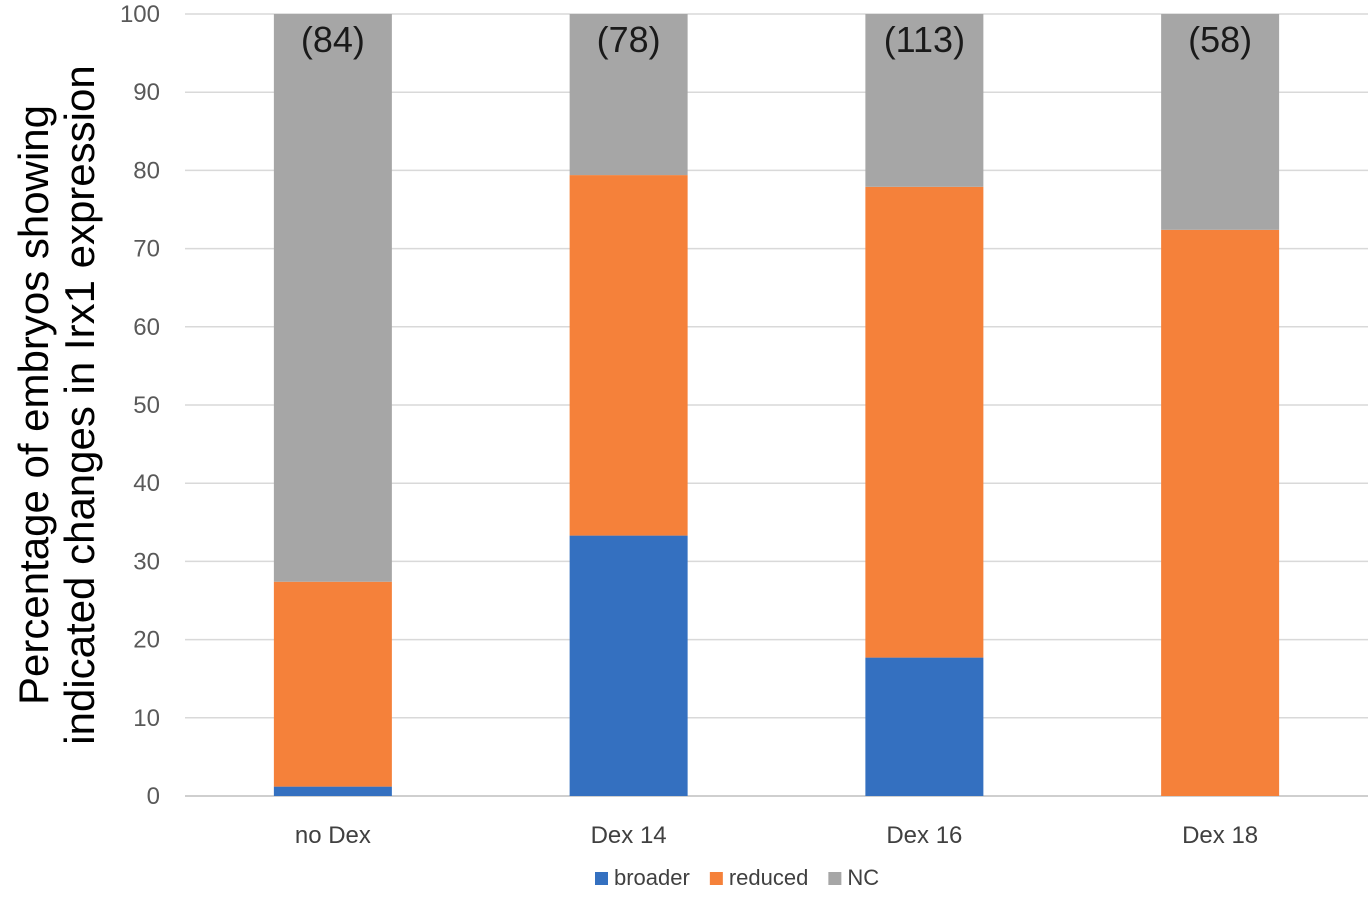 The image size is (1368, 897). Describe the element at coordinates (863, 877) in the screenshot. I see `legend-label-nc: NC` at that location.